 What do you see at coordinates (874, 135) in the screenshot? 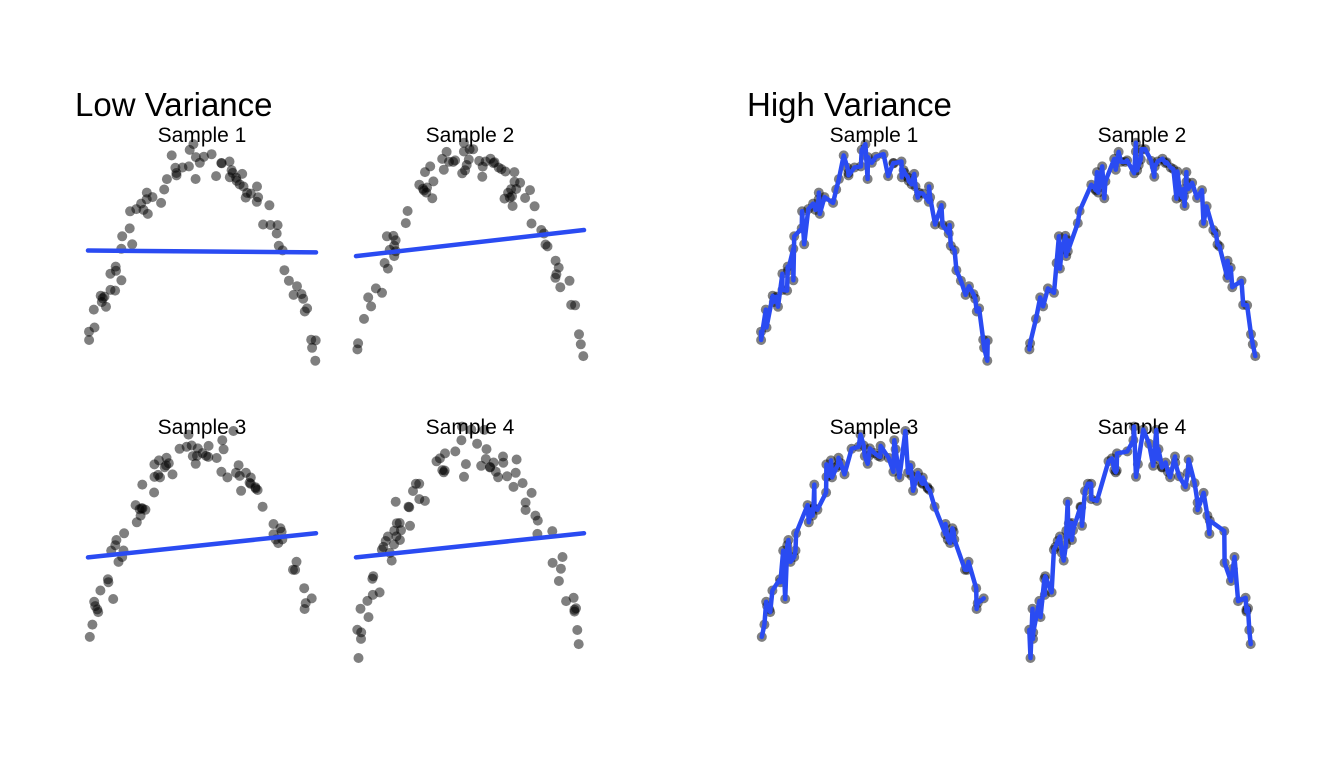
I see `high-sample-1-title: Sample 1` at bounding box center [874, 135].